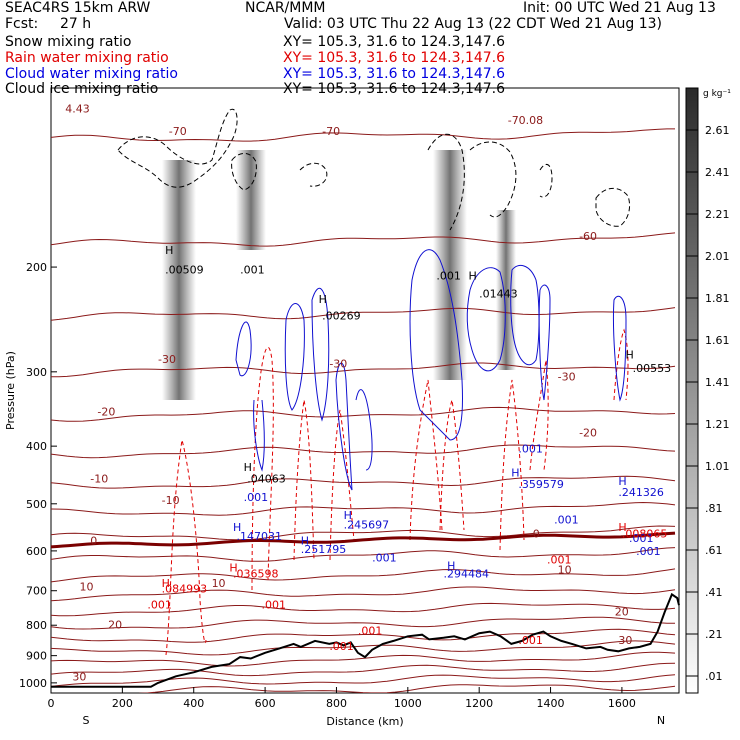  I want to click on forecast-value: 27 h, so click(76, 24).